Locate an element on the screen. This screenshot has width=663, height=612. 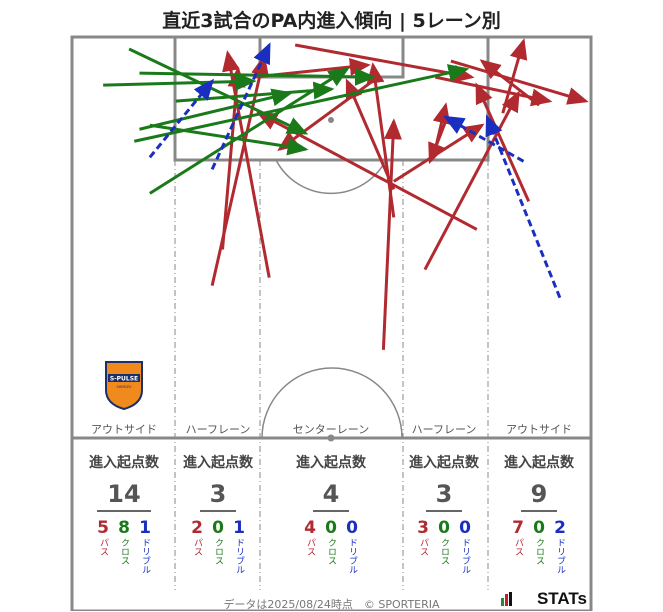
team-crest-logo: S-PULSE SHIMIZU is located at coordinates (124, 385).